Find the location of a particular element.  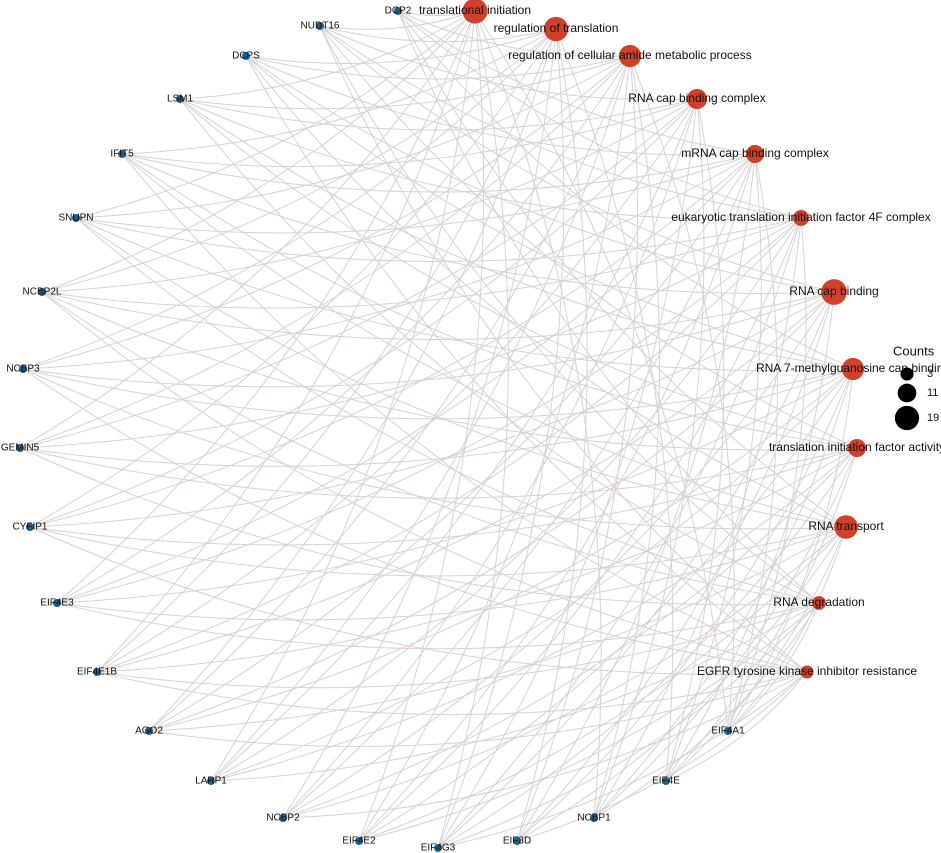

gene-label: EIF4E is located at coordinates (666, 781).